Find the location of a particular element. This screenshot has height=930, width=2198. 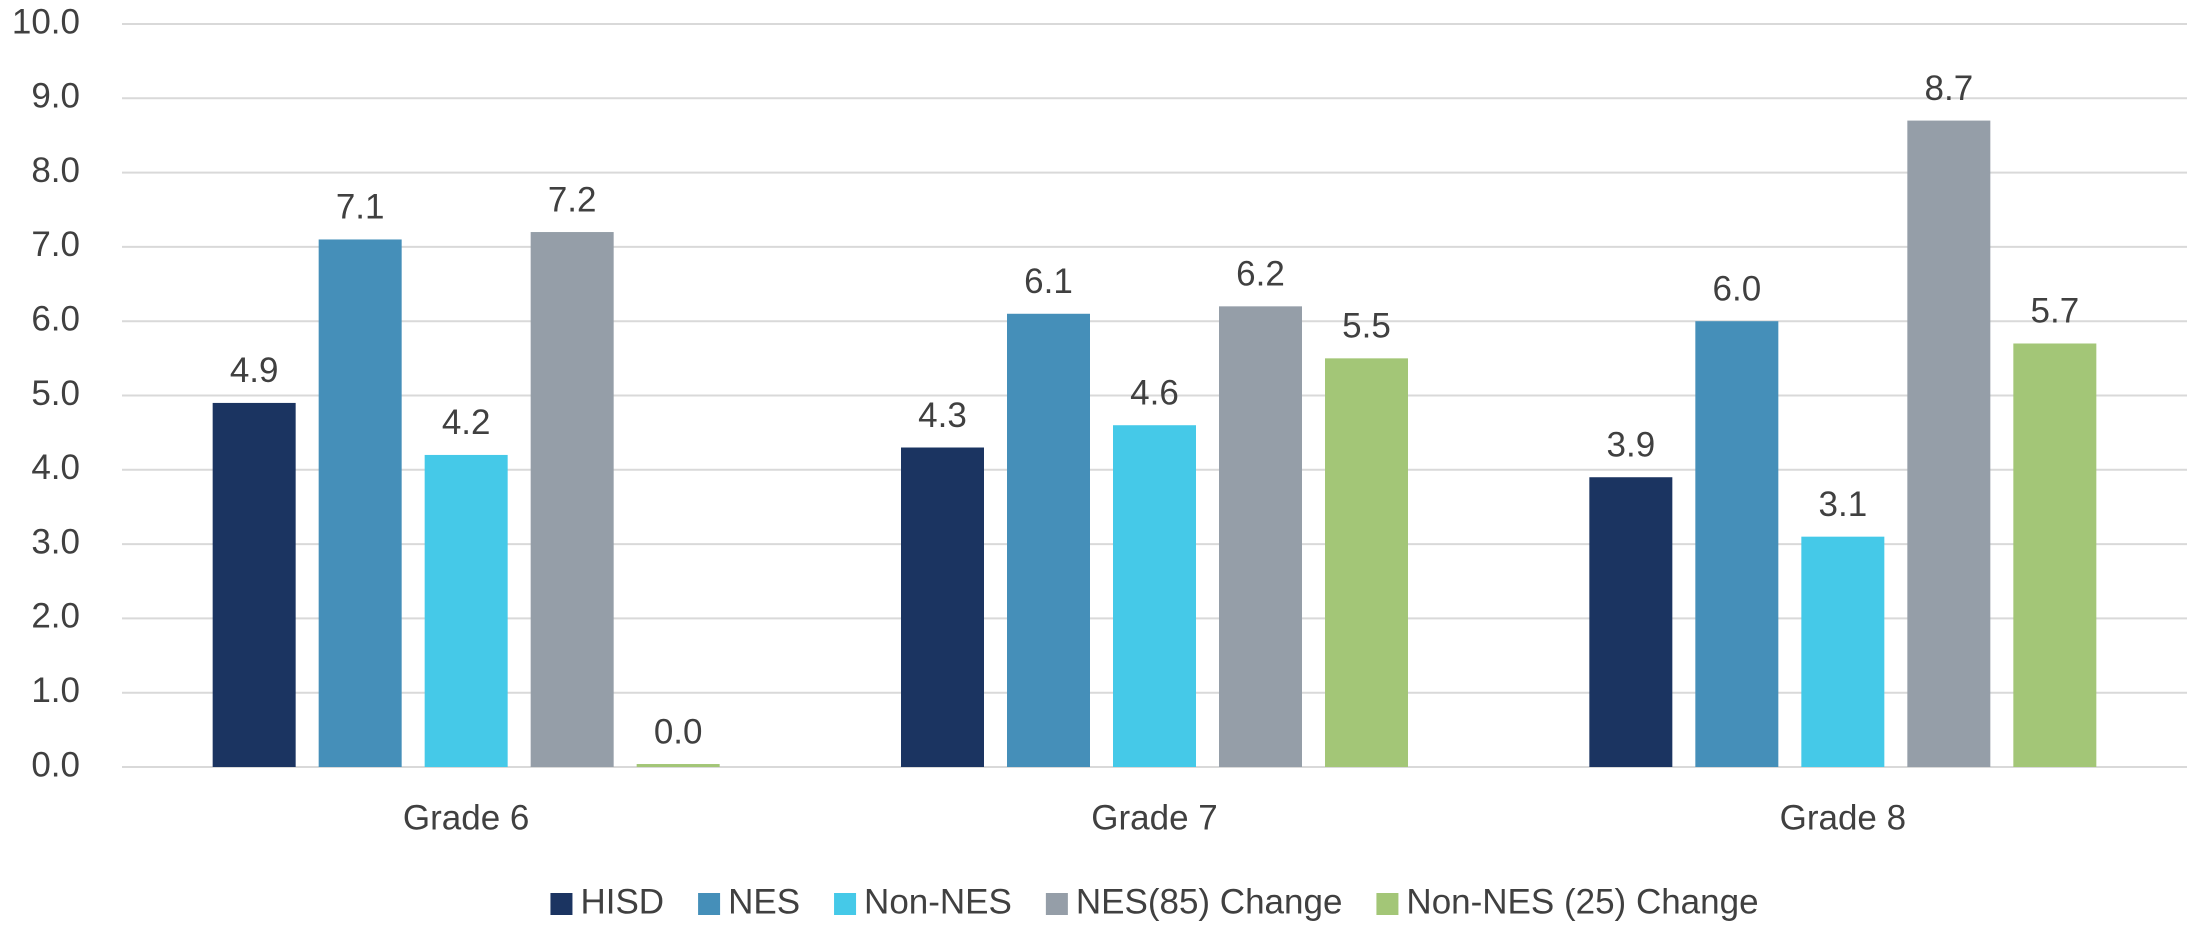

y-tick-label: 0.0 is located at coordinates (55, 764).